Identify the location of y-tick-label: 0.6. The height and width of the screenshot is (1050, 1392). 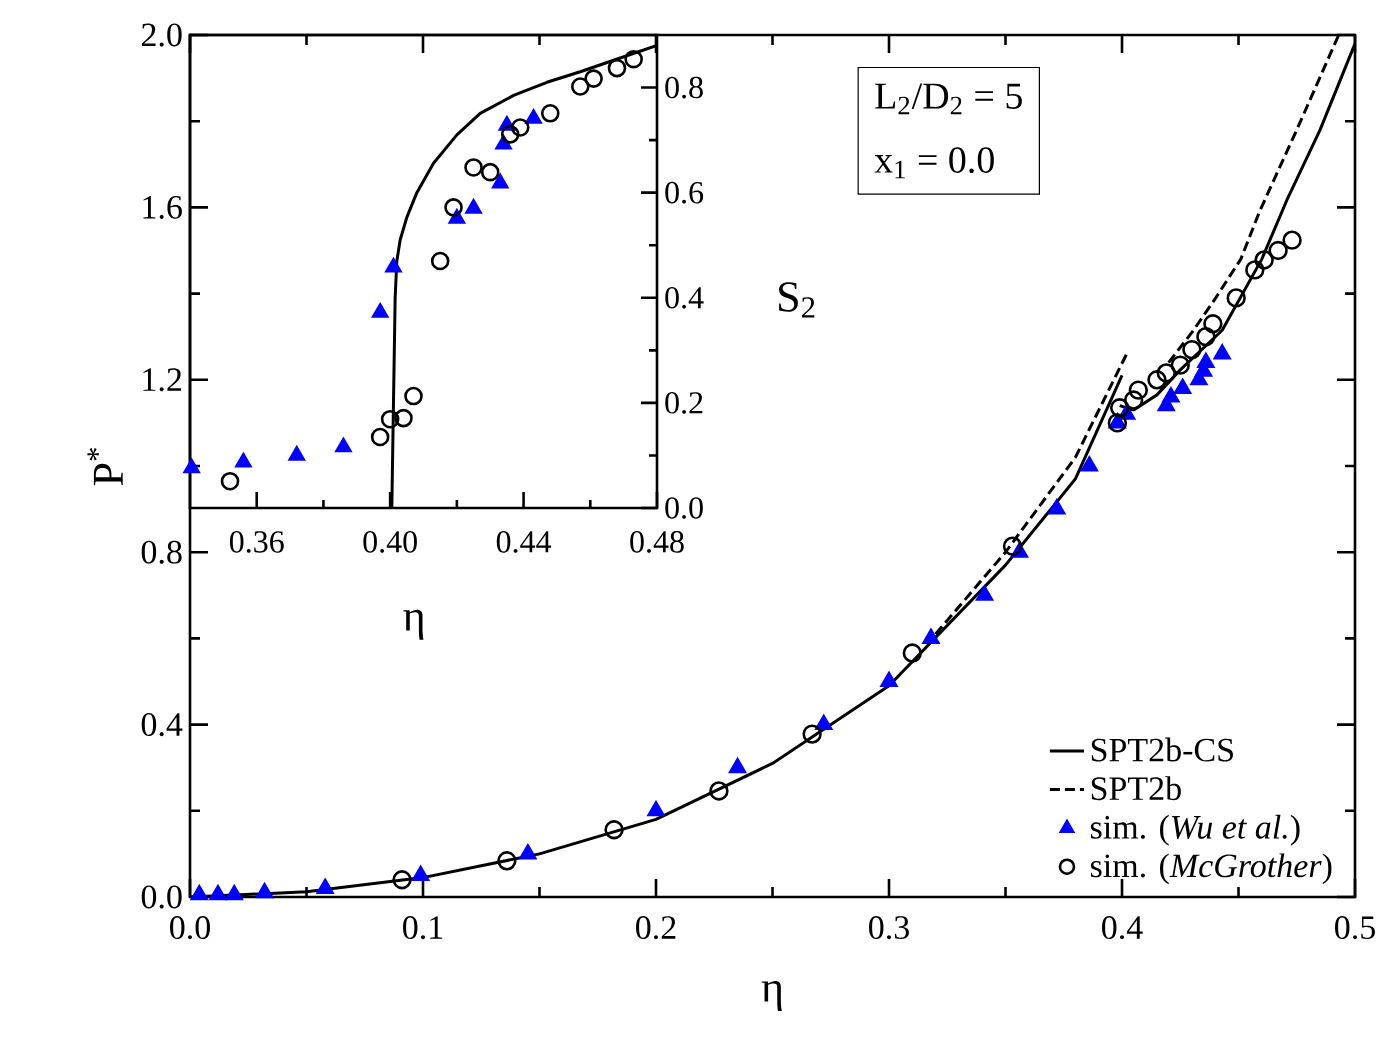
(684, 192).